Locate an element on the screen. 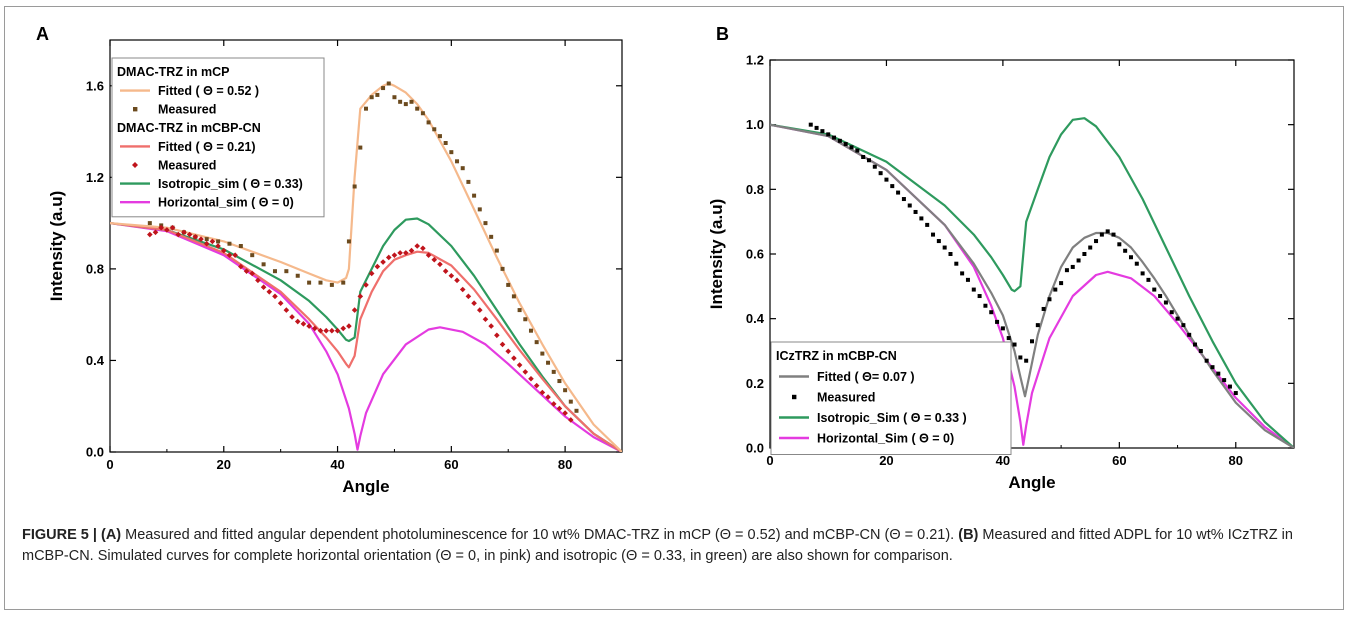 The height and width of the screenshot is (621, 1349). y-tick-label: 0.8 is located at coordinates (95, 268).